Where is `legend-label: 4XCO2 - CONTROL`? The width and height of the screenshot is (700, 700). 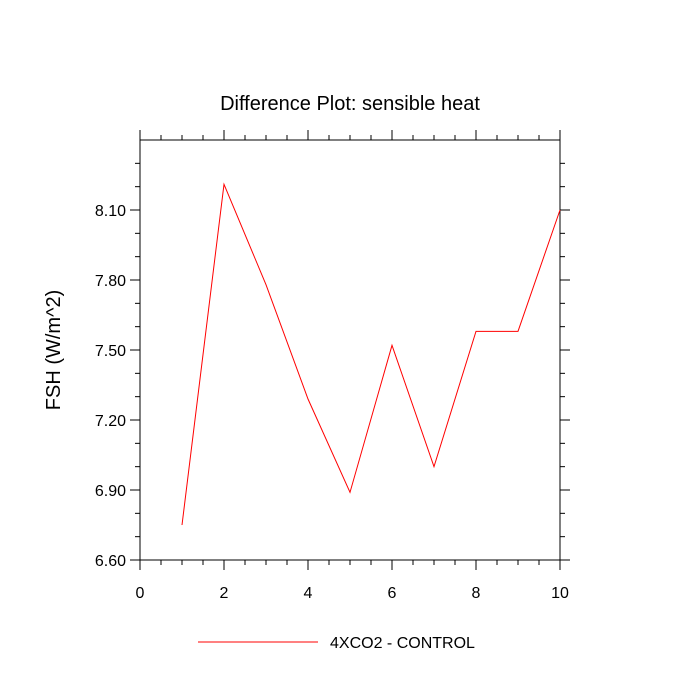 legend-label: 4XCO2 - CONTROL is located at coordinates (402, 643).